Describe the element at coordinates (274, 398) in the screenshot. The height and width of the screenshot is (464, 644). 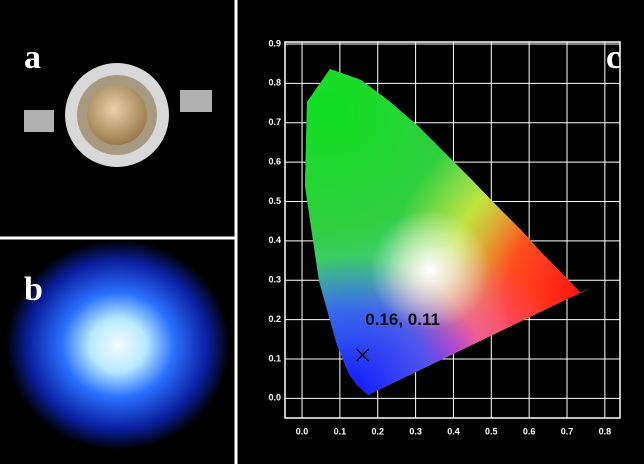
I see `y-tick-label: 0.0` at that location.